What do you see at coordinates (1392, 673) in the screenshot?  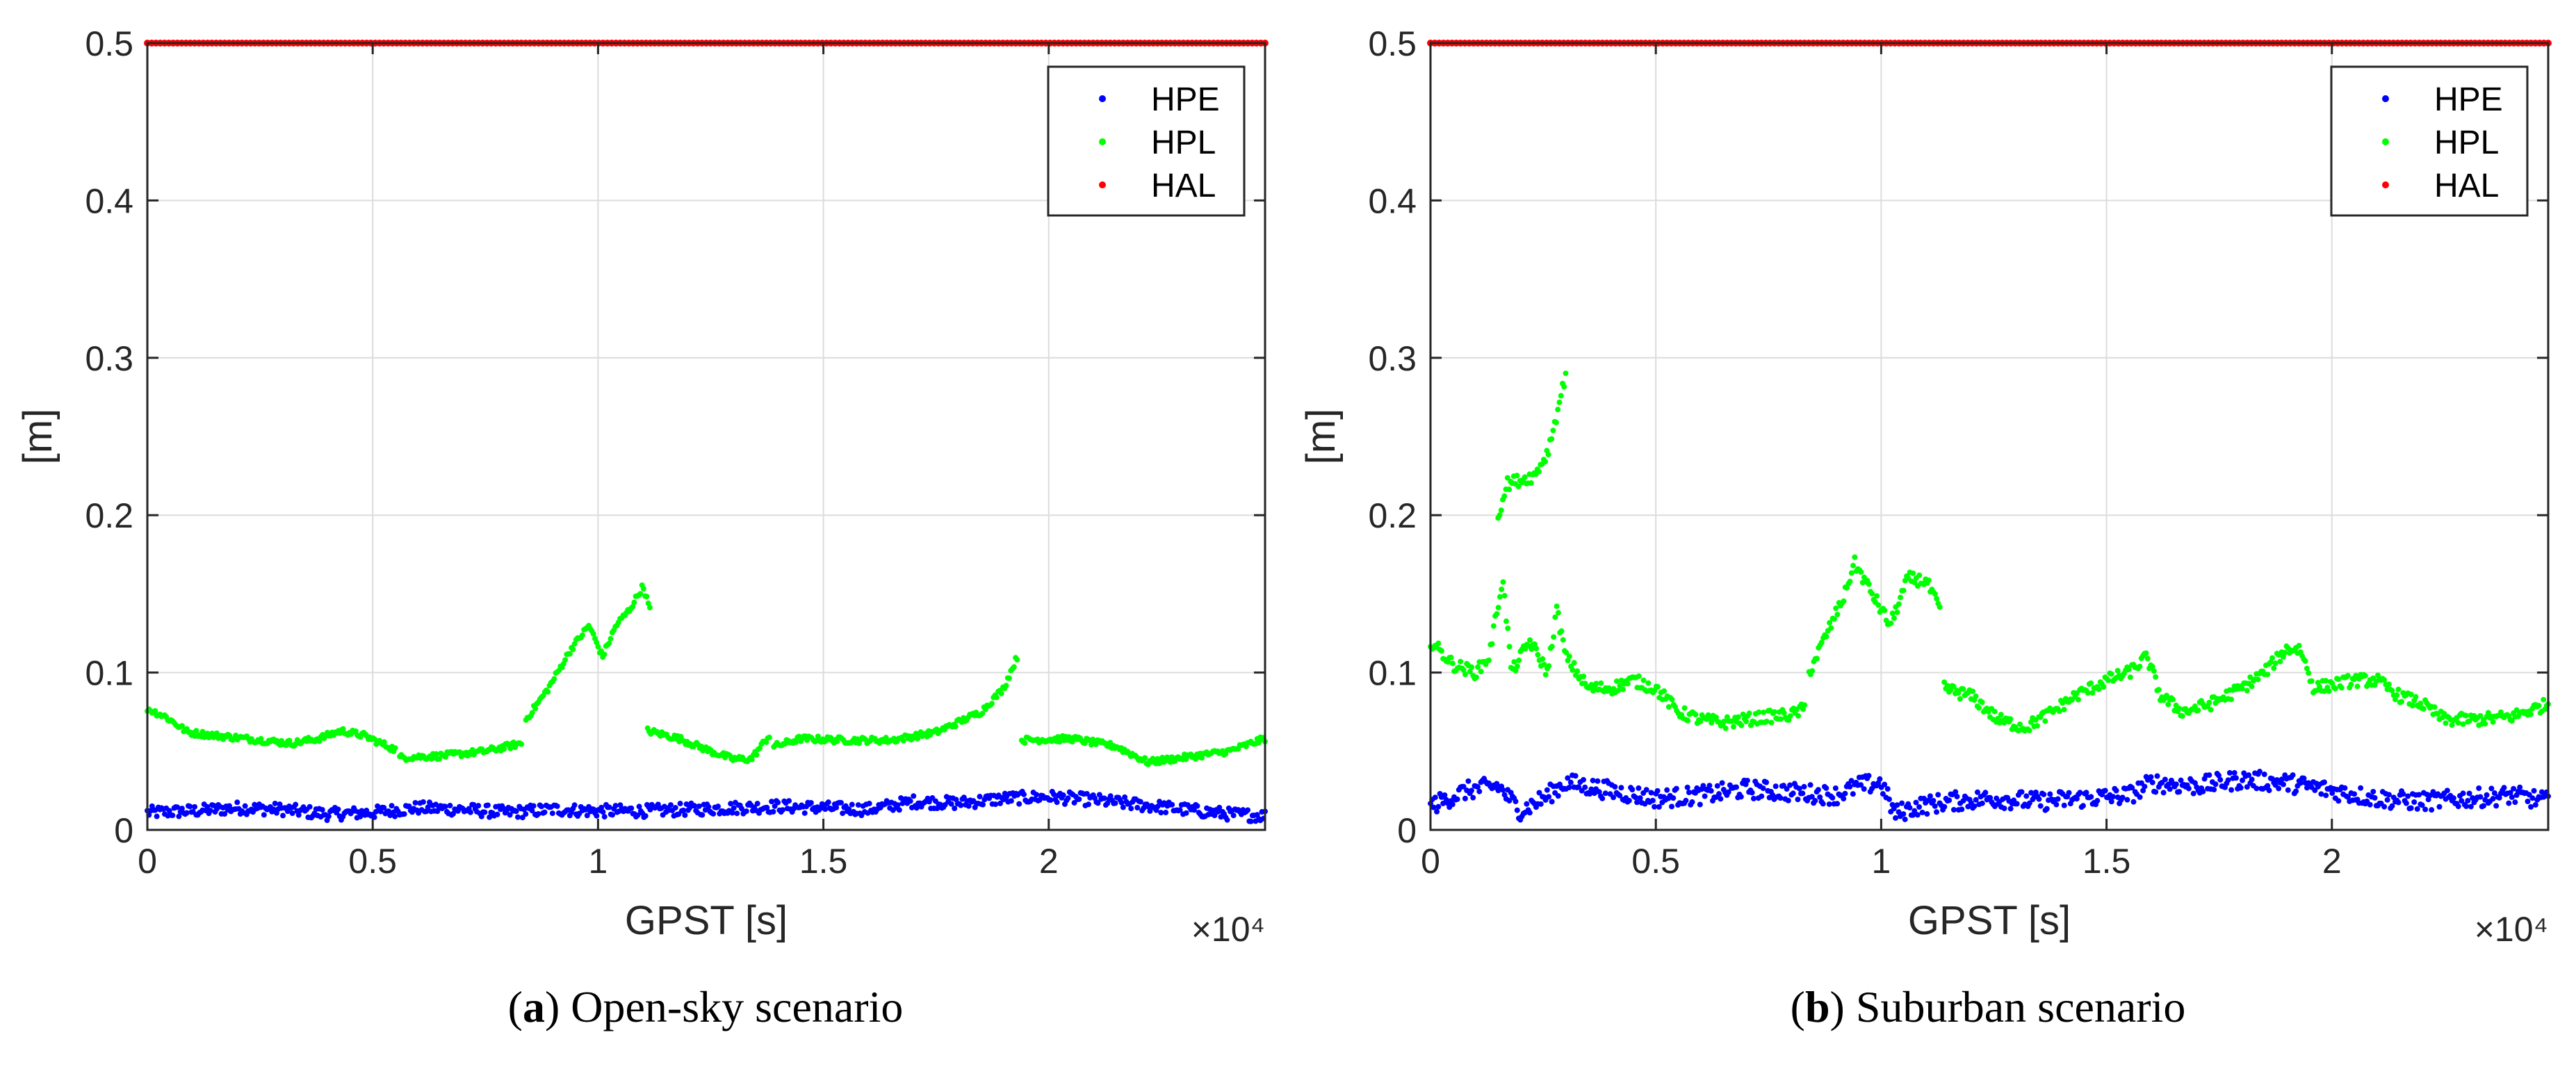 I see `y-tick-label: 0.1` at bounding box center [1392, 673].